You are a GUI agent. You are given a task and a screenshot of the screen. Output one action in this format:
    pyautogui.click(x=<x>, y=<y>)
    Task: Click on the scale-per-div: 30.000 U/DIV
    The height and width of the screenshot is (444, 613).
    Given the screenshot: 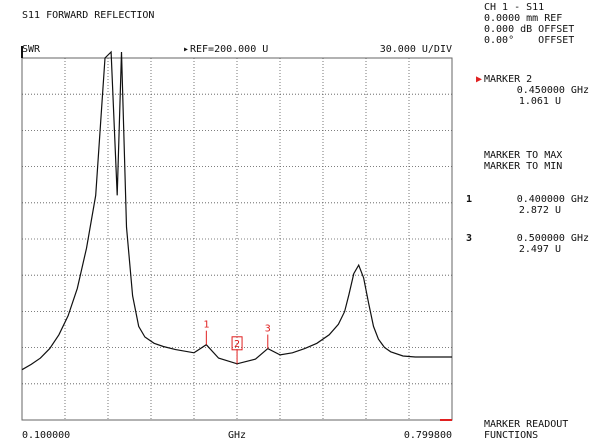 What is the action you would take?
    pyautogui.click(x=415, y=49)
    